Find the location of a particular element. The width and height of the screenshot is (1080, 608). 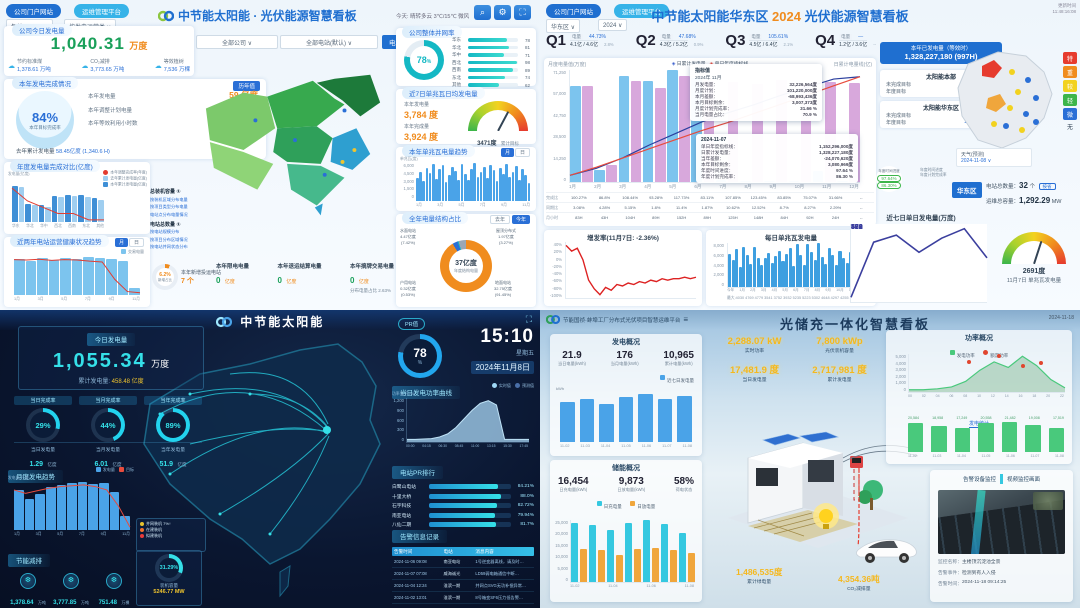

dark-china-map is located at coordinates (270, 469).